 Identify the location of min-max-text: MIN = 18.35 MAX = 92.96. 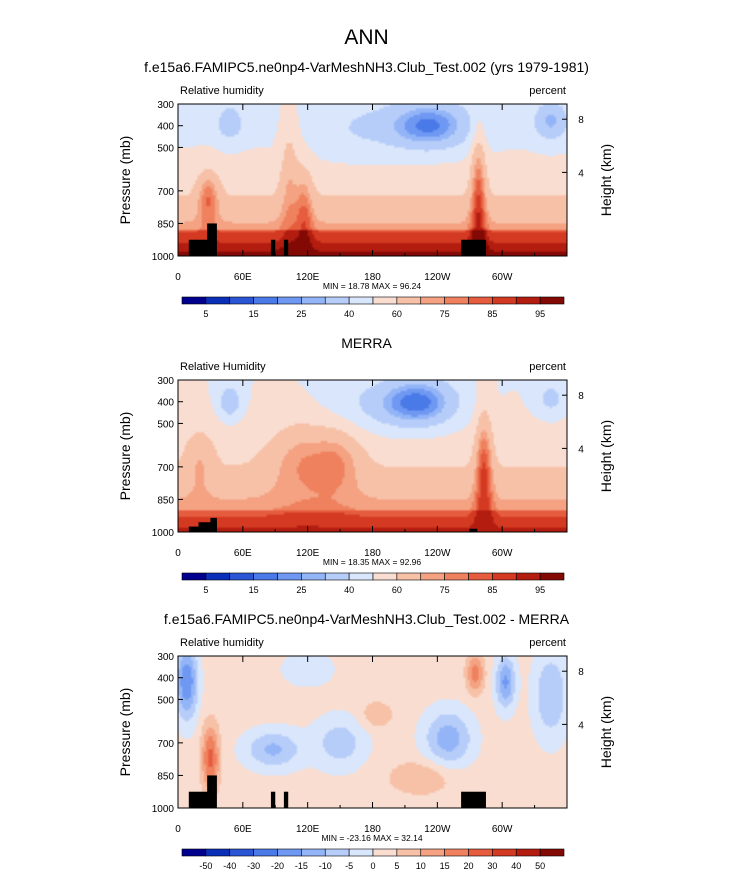
(372, 562).